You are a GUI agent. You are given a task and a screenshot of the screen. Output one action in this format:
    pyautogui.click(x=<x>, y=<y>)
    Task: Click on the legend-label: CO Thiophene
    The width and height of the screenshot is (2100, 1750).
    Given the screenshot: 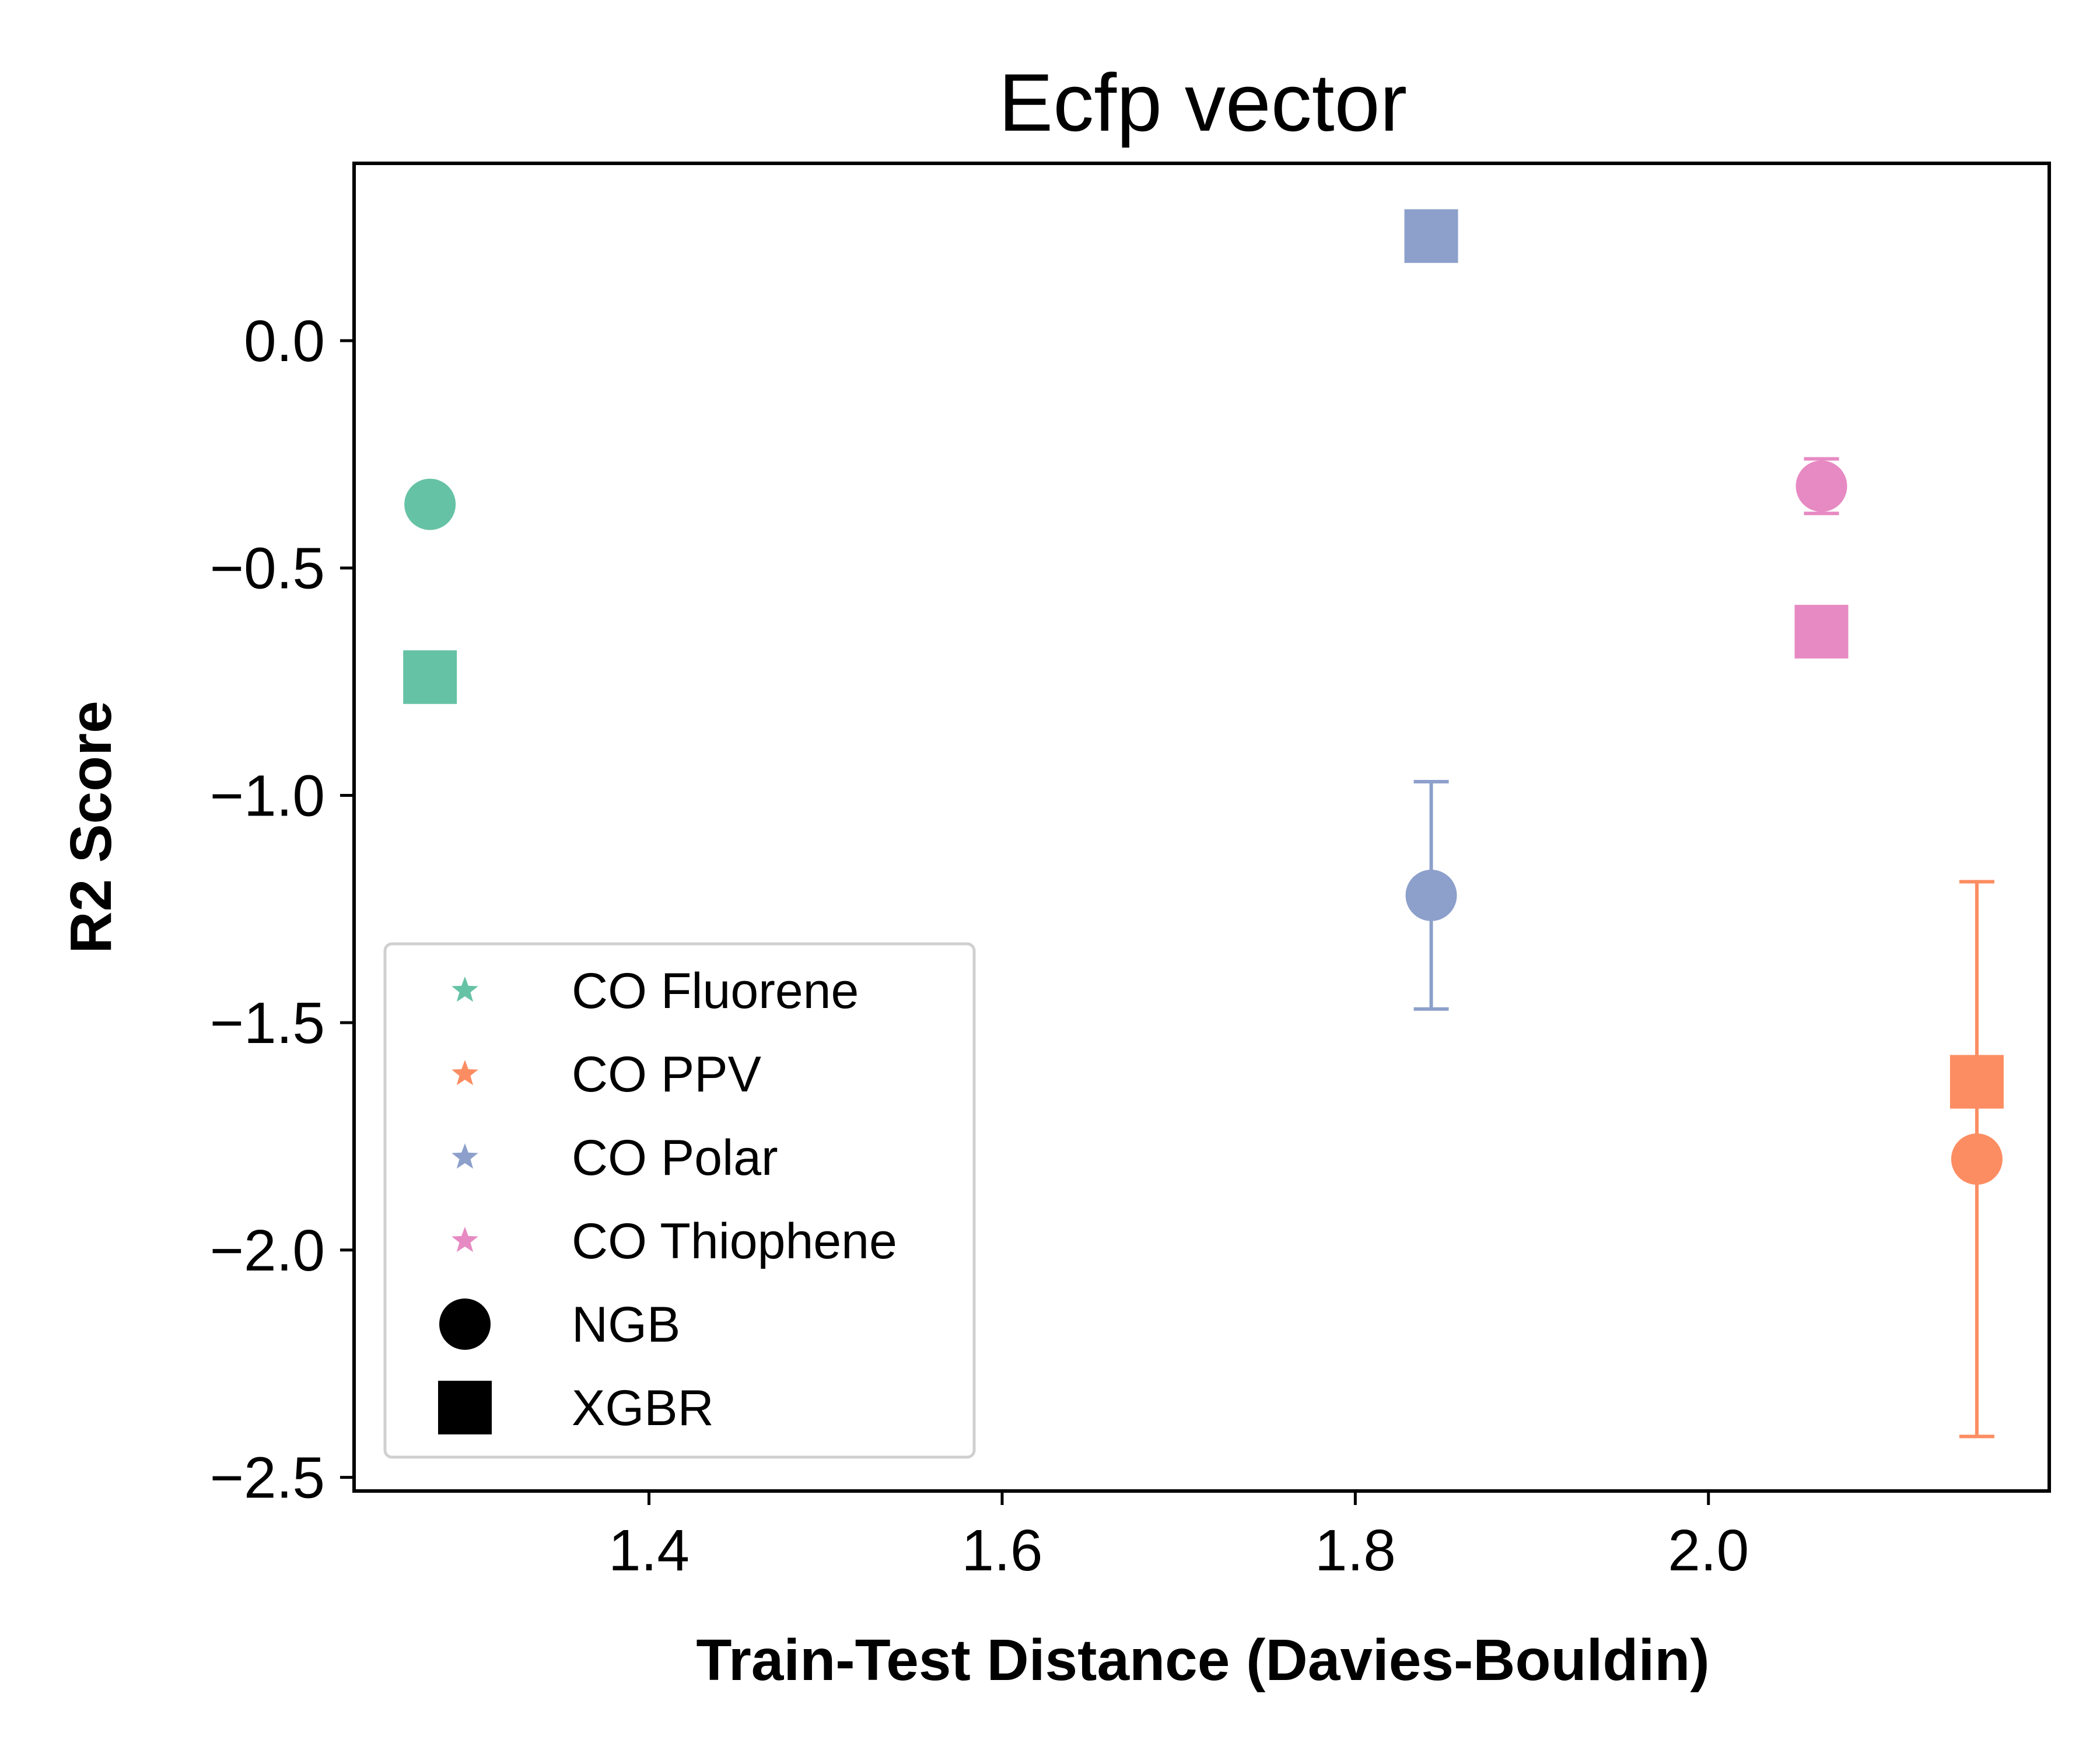 What is the action you would take?
    pyautogui.click(x=734, y=1241)
    